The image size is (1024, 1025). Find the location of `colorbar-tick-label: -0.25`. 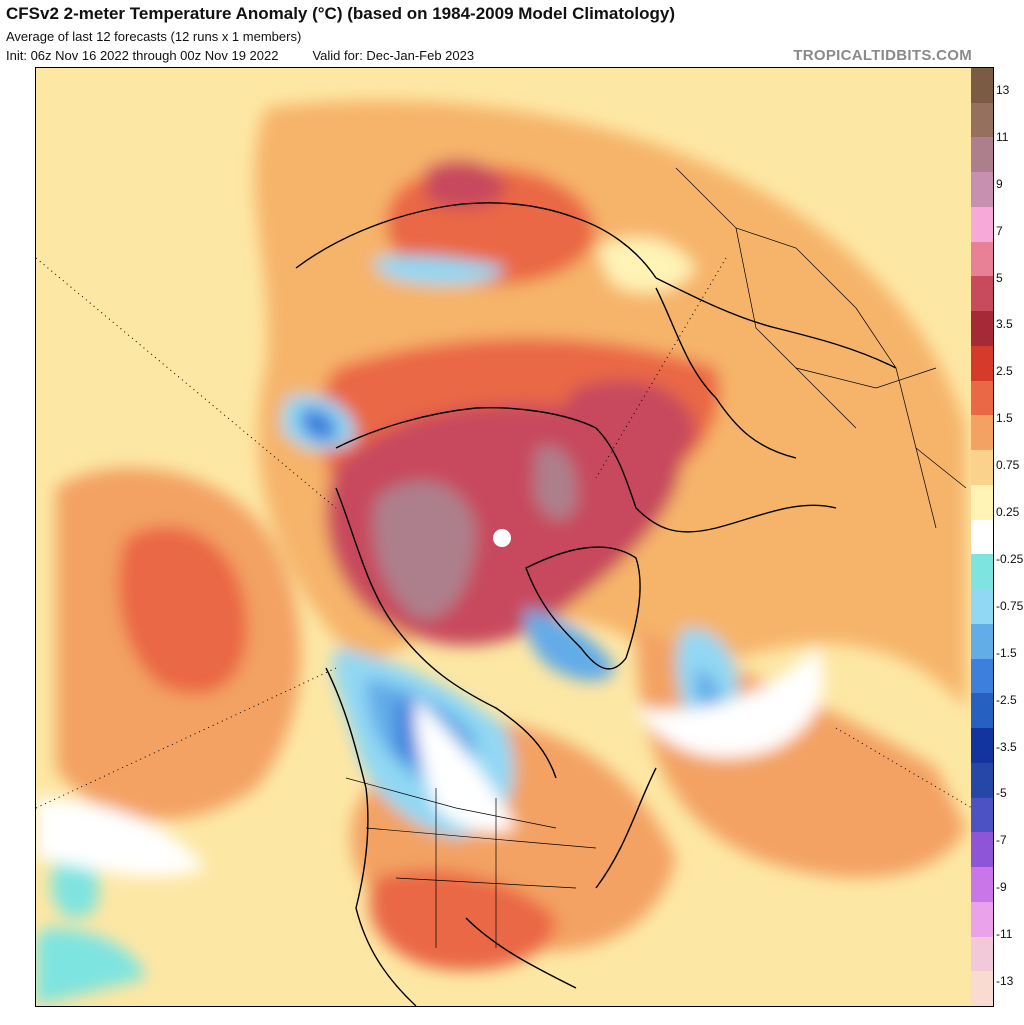

colorbar-tick-label: -0.25 is located at coordinates (1010, 558).